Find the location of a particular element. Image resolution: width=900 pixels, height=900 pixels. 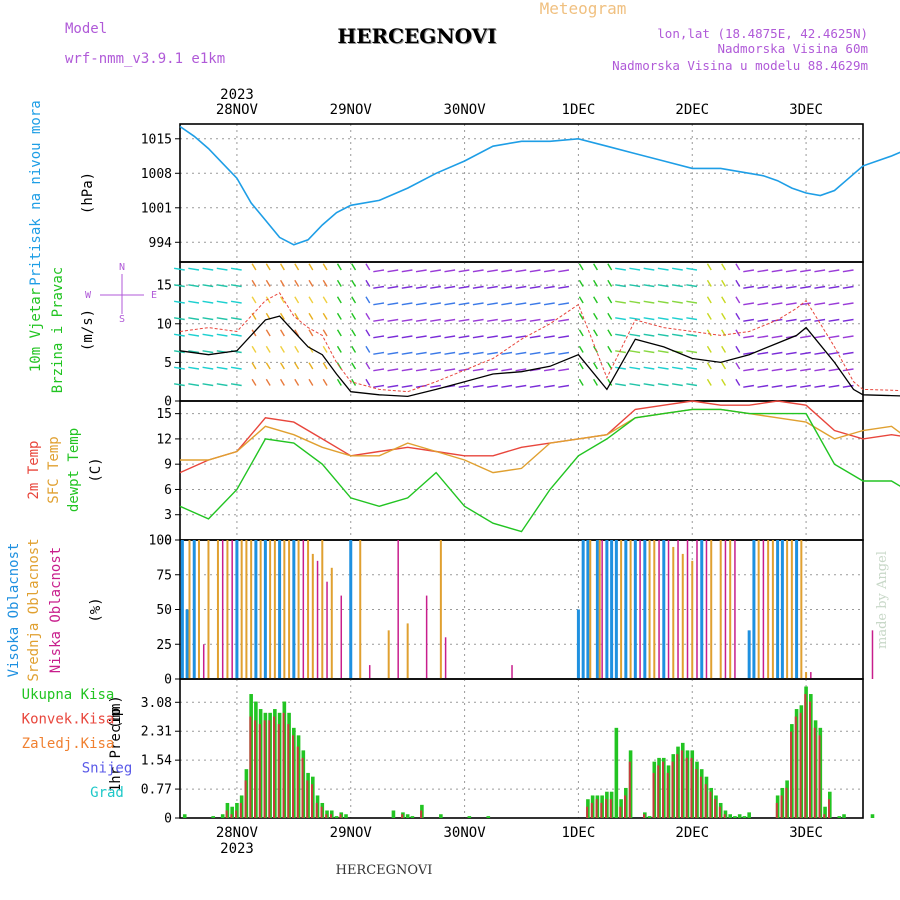

time-axis-top: 28NOV 29NOV 30NOV 1DEC 2DEC 3DEC is located at coordinates (519, 110).